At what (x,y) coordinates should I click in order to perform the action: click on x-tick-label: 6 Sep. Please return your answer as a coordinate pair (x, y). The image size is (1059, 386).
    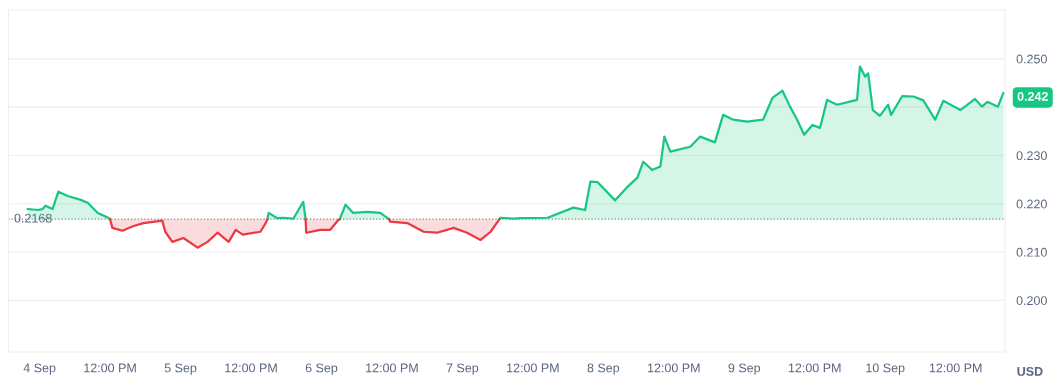
    Looking at the image, I should click on (321, 369).